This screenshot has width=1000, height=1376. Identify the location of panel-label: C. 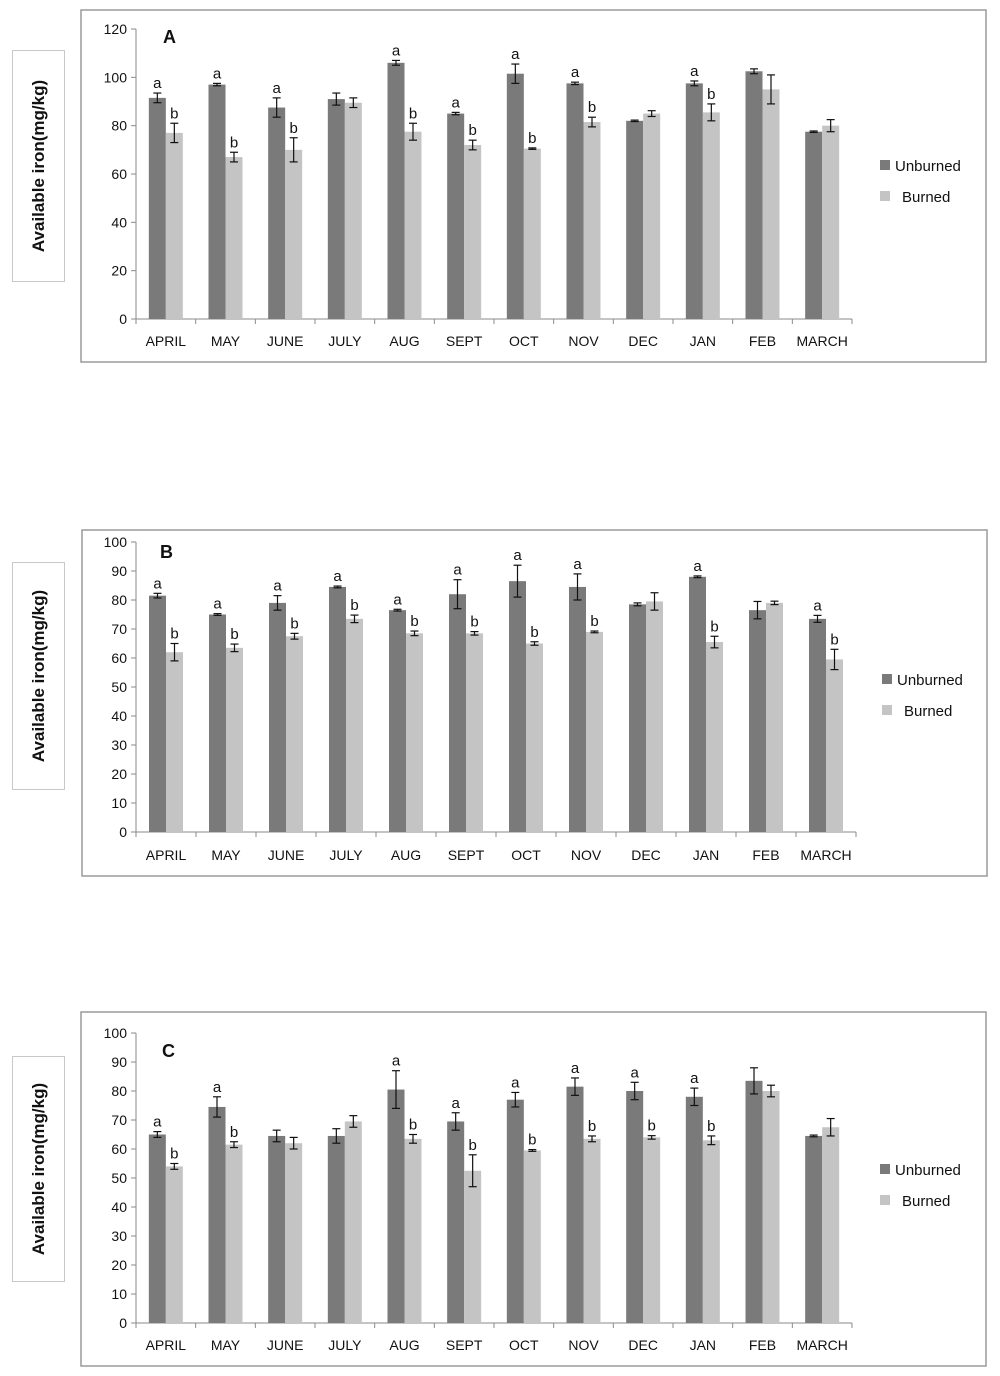
(168, 1051).